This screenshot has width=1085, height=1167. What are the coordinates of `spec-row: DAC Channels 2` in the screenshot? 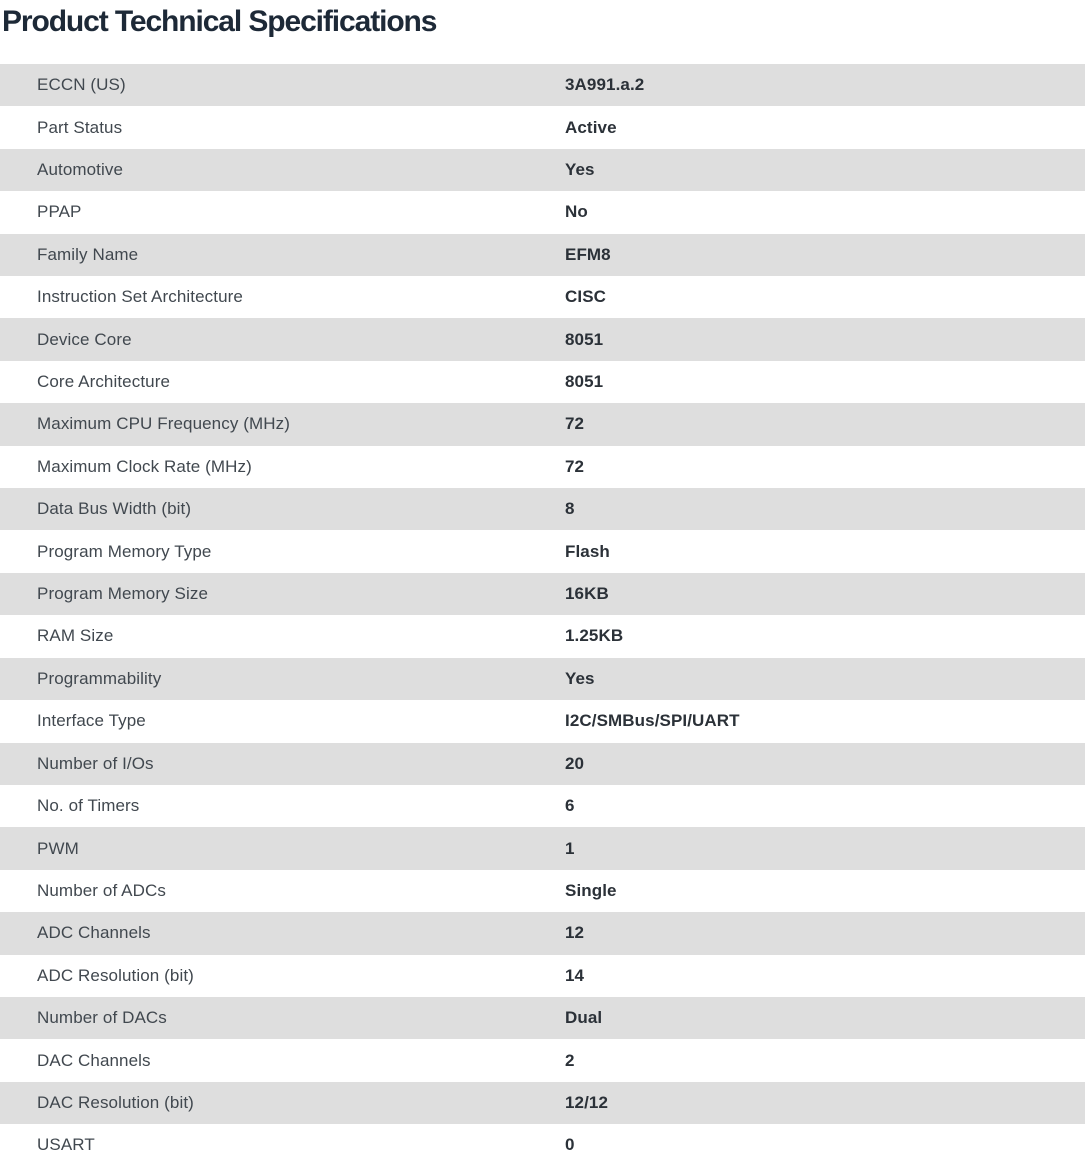 It's located at (542, 1060).